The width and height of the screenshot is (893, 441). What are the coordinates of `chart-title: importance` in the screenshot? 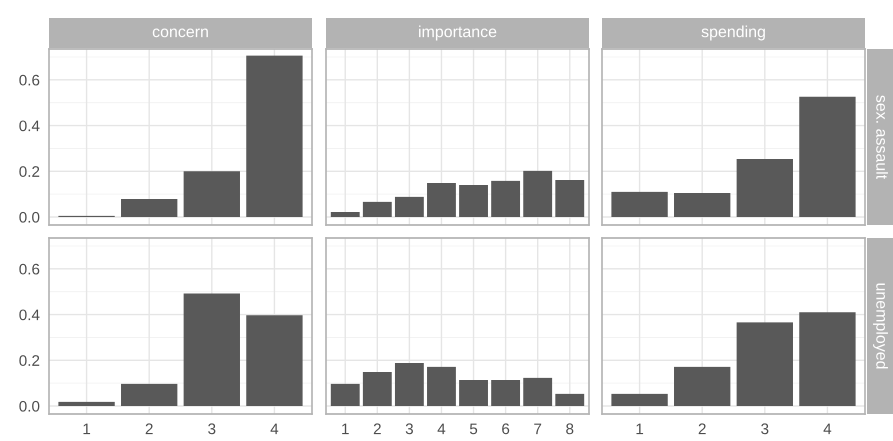 It's located at (457, 33).